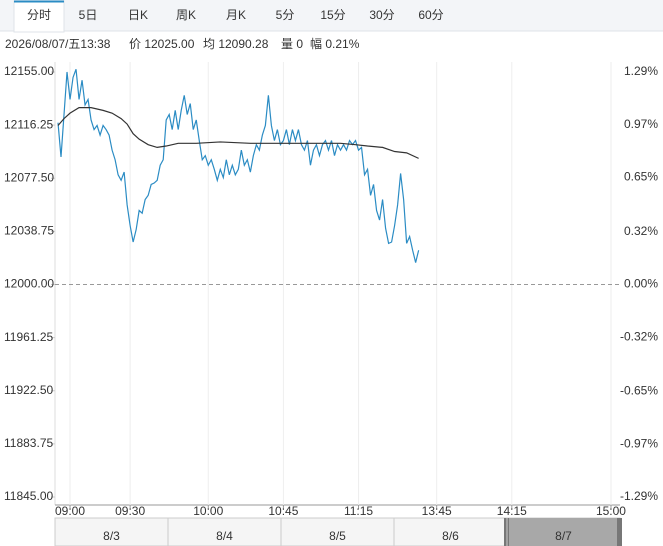 Image resolution: width=663 pixels, height=546 pixels. Describe the element at coordinates (238, 133) in the screenshot. I see `series-line` at that location.